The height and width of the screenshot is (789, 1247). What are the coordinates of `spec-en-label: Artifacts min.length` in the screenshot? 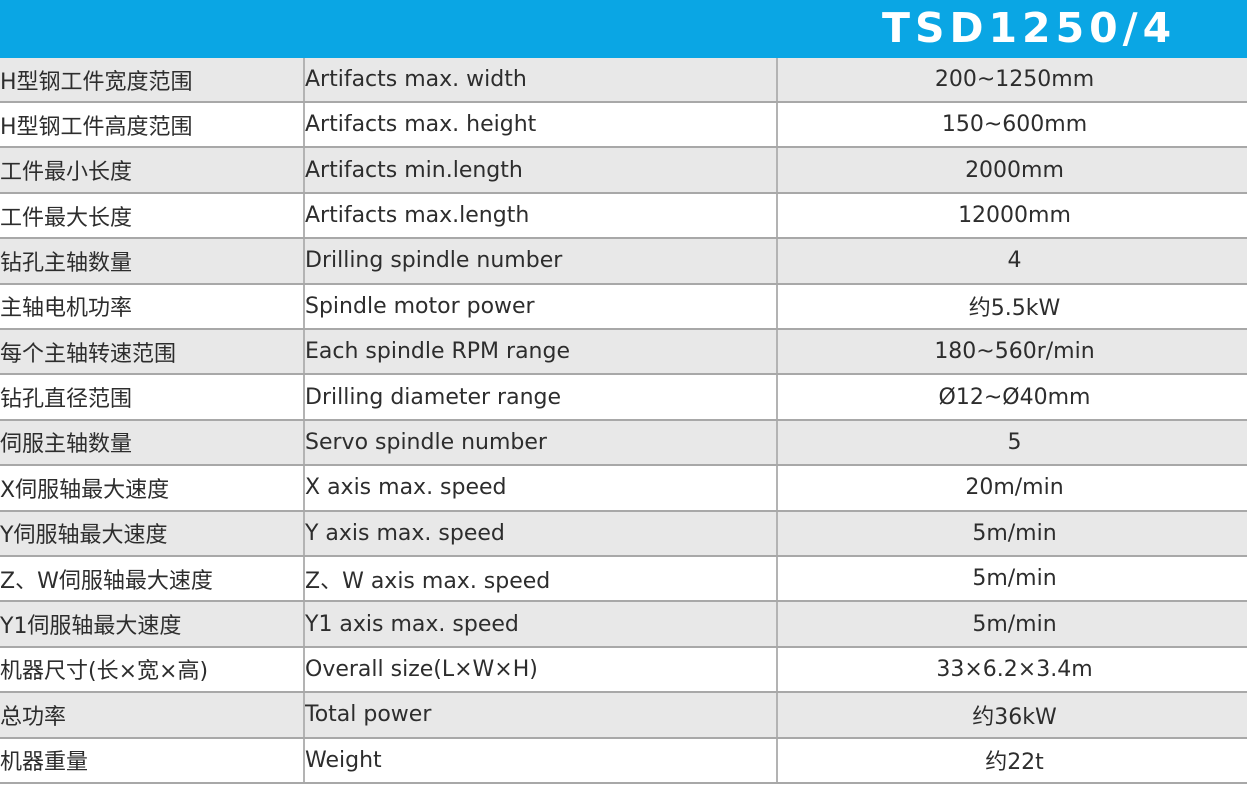 It's located at (541, 170).